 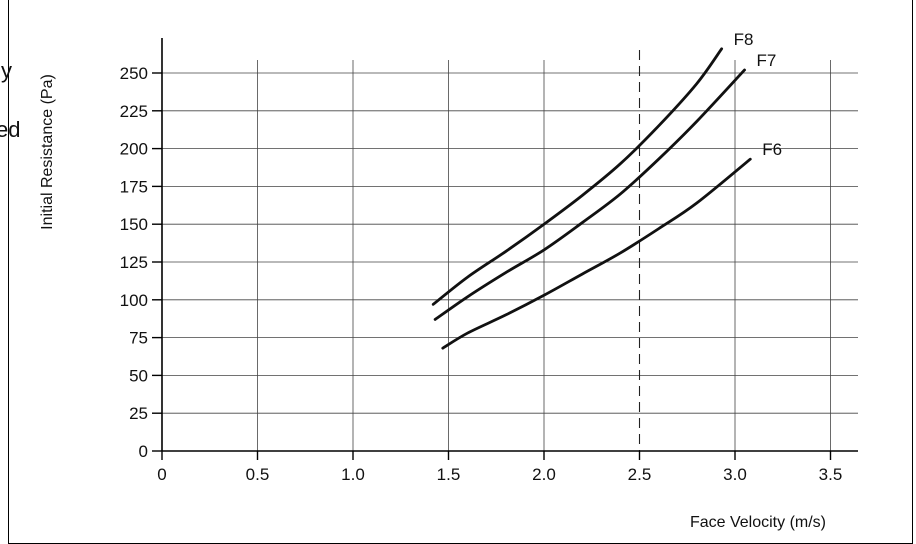 I want to click on y-tick-label-75: 75, so click(x=138, y=338).